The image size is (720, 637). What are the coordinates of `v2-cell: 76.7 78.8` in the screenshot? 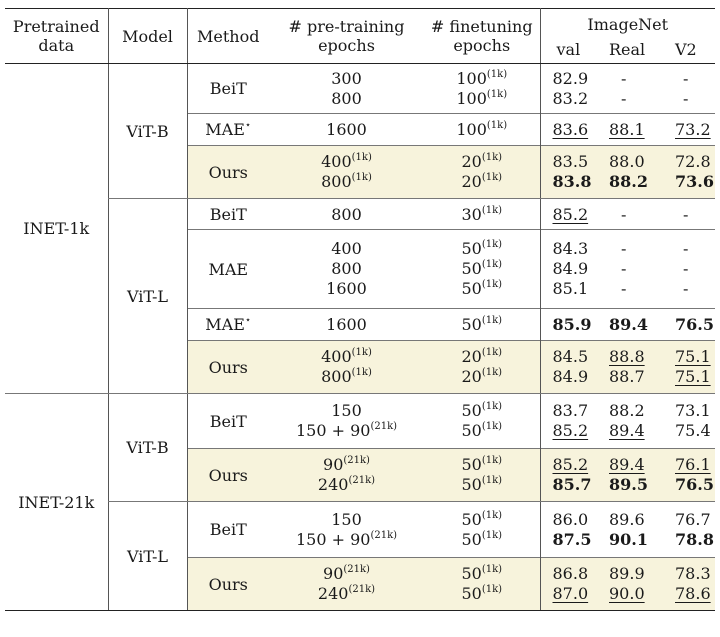 It's located at (694, 529).